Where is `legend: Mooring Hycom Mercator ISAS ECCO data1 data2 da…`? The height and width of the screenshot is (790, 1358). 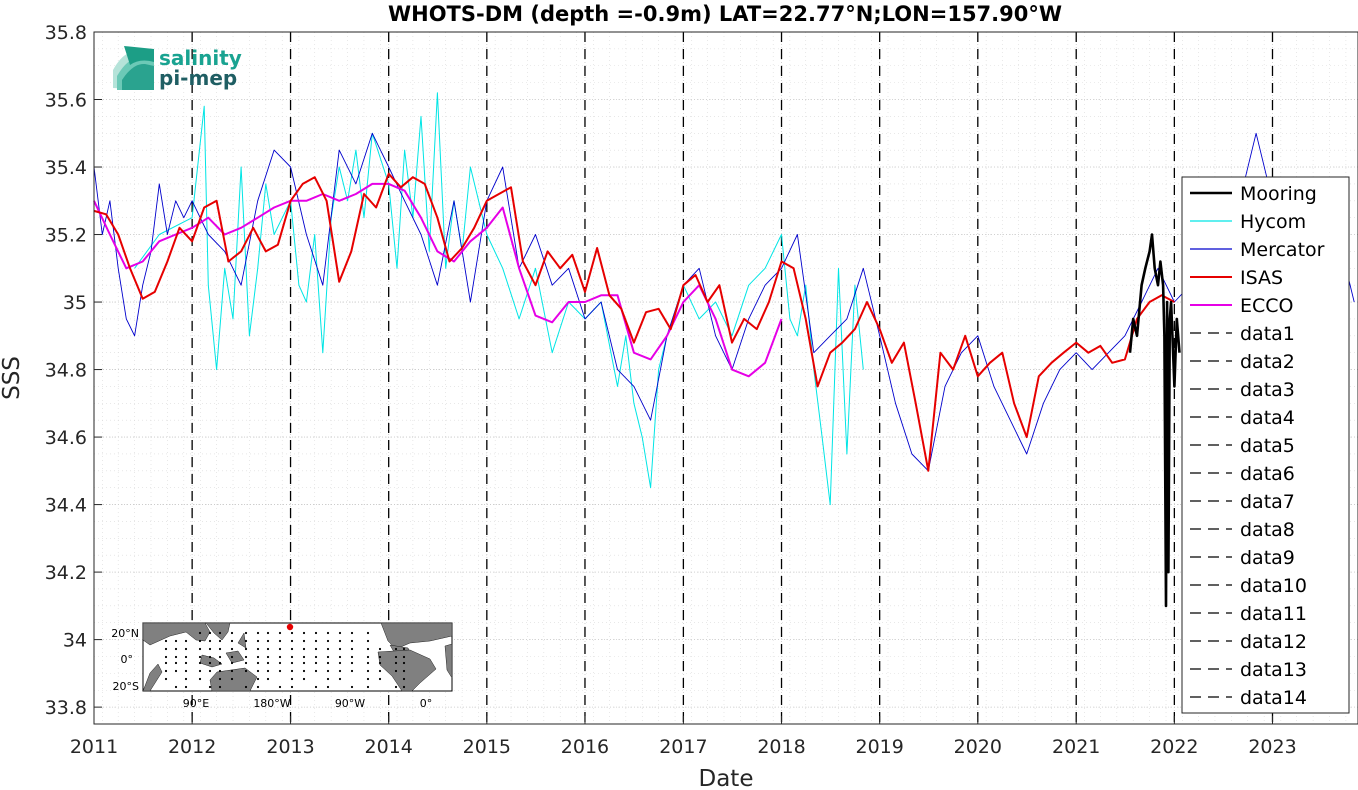
legend: Mooring Hycom Mercator ISAS ECCO data1 data2 da… is located at coordinates (1265, 445).